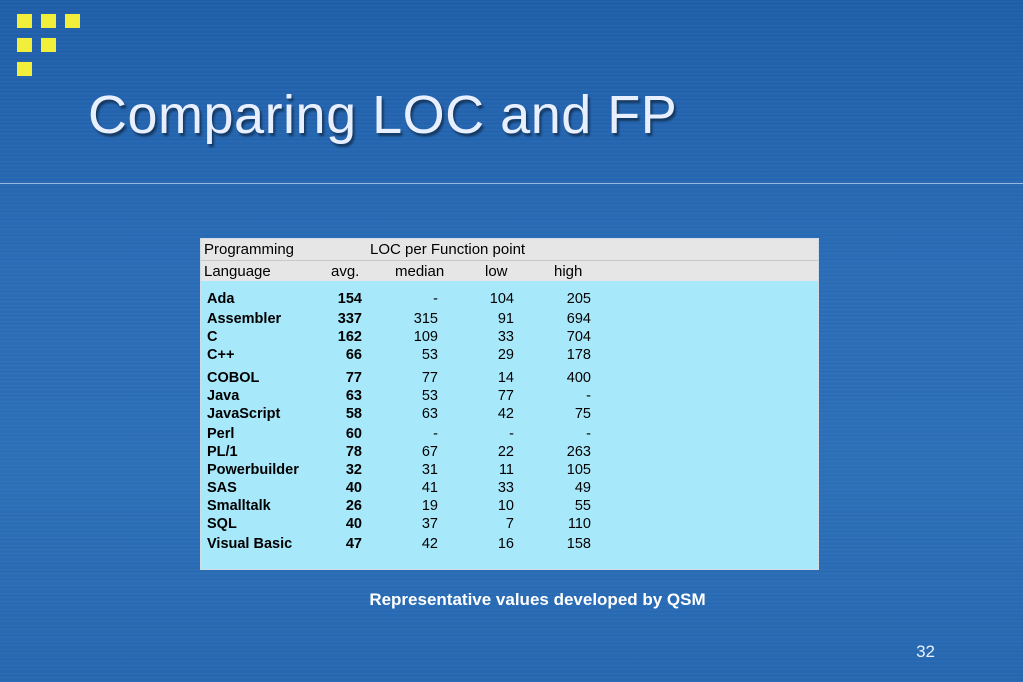 This screenshot has height=682, width=1023. I want to click on cell-low: -, so click(511, 434).